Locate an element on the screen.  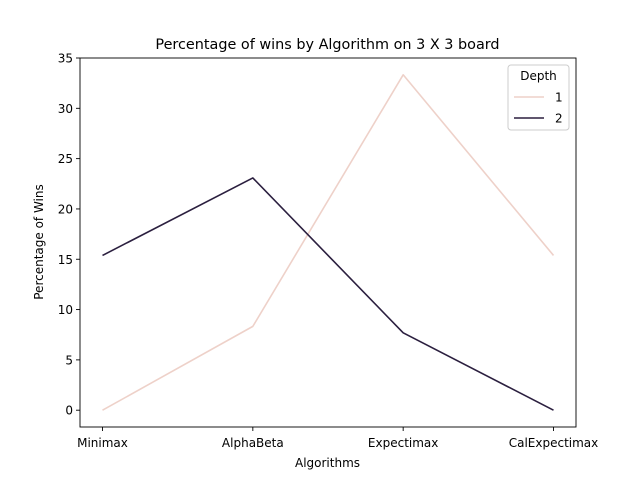
y-tick-label: 20 is located at coordinates (65, 209).